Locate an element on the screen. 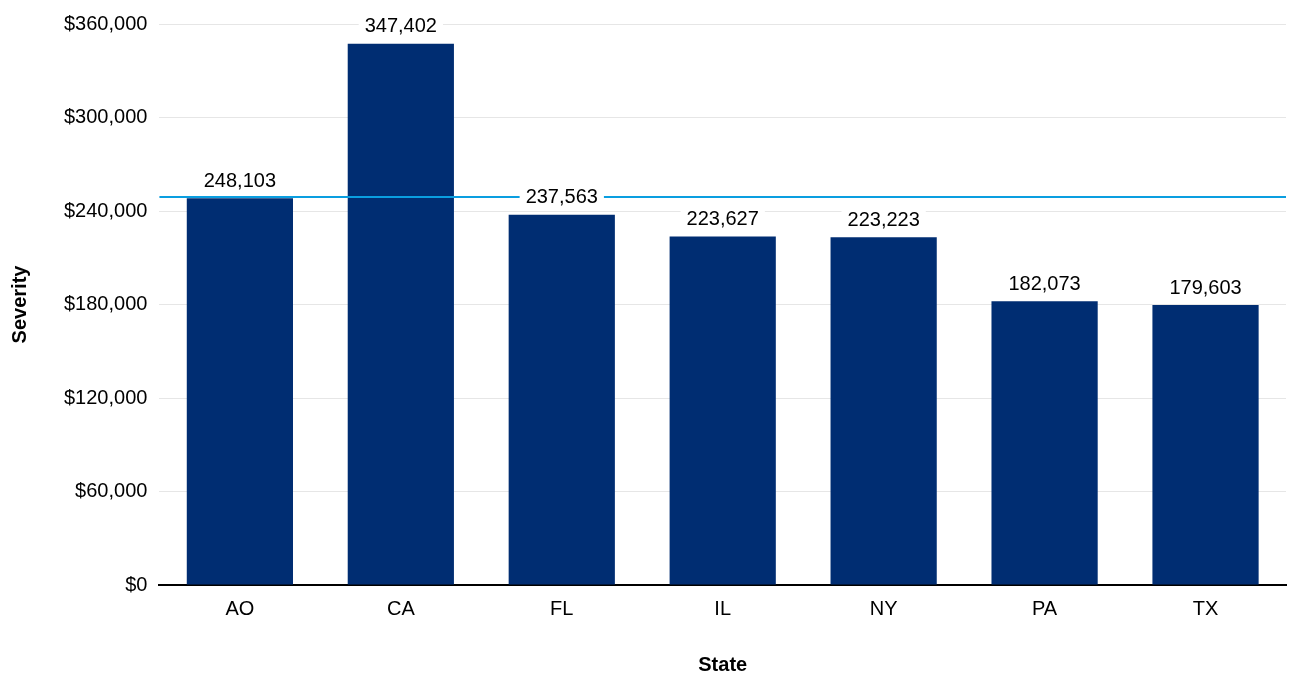 This screenshot has height=685, width=1290. y-tick-label: $360,000 is located at coordinates (106, 22).